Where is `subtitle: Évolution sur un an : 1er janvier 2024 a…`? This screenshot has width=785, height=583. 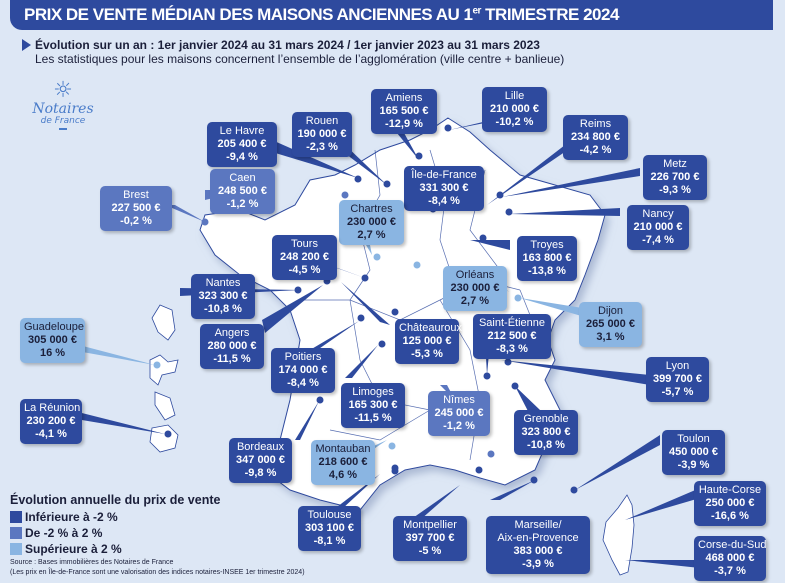
subtitle: Évolution sur un an : 1er janvier 2024 a… is located at coordinates (293, 52).